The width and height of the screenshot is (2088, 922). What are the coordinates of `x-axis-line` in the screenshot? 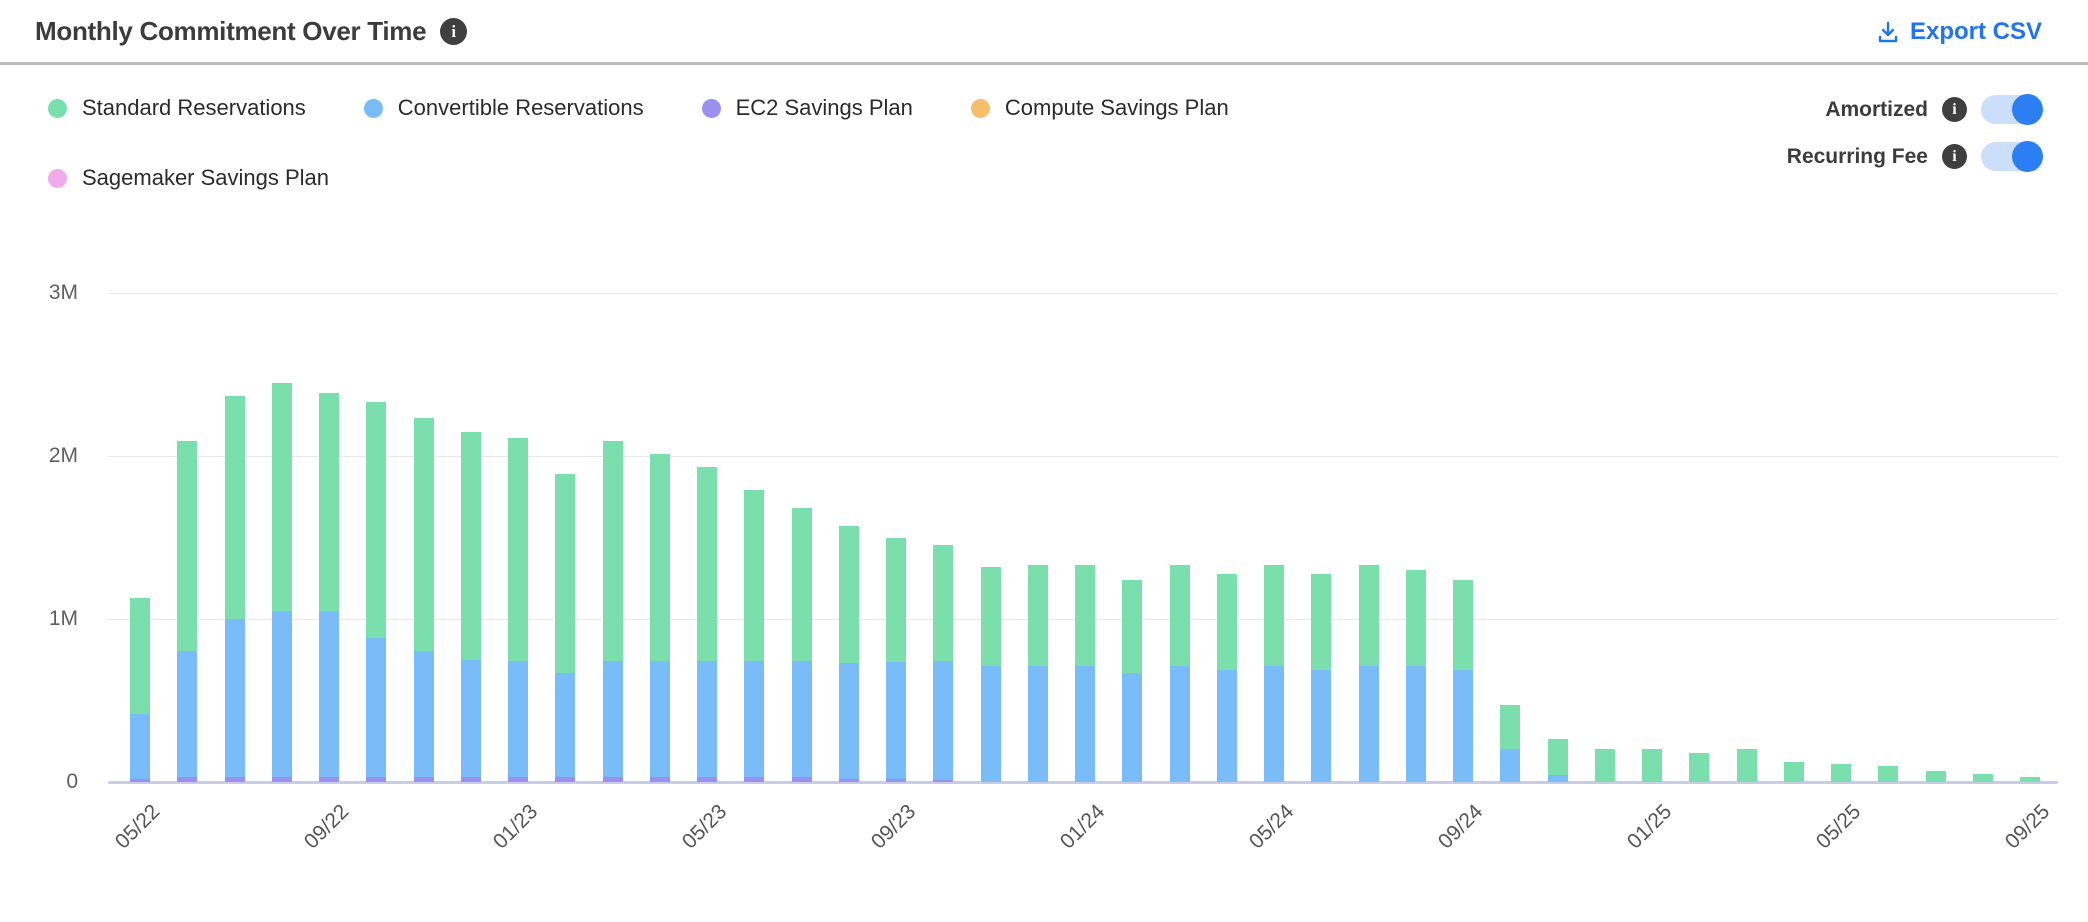 It's located at (1083, 782).